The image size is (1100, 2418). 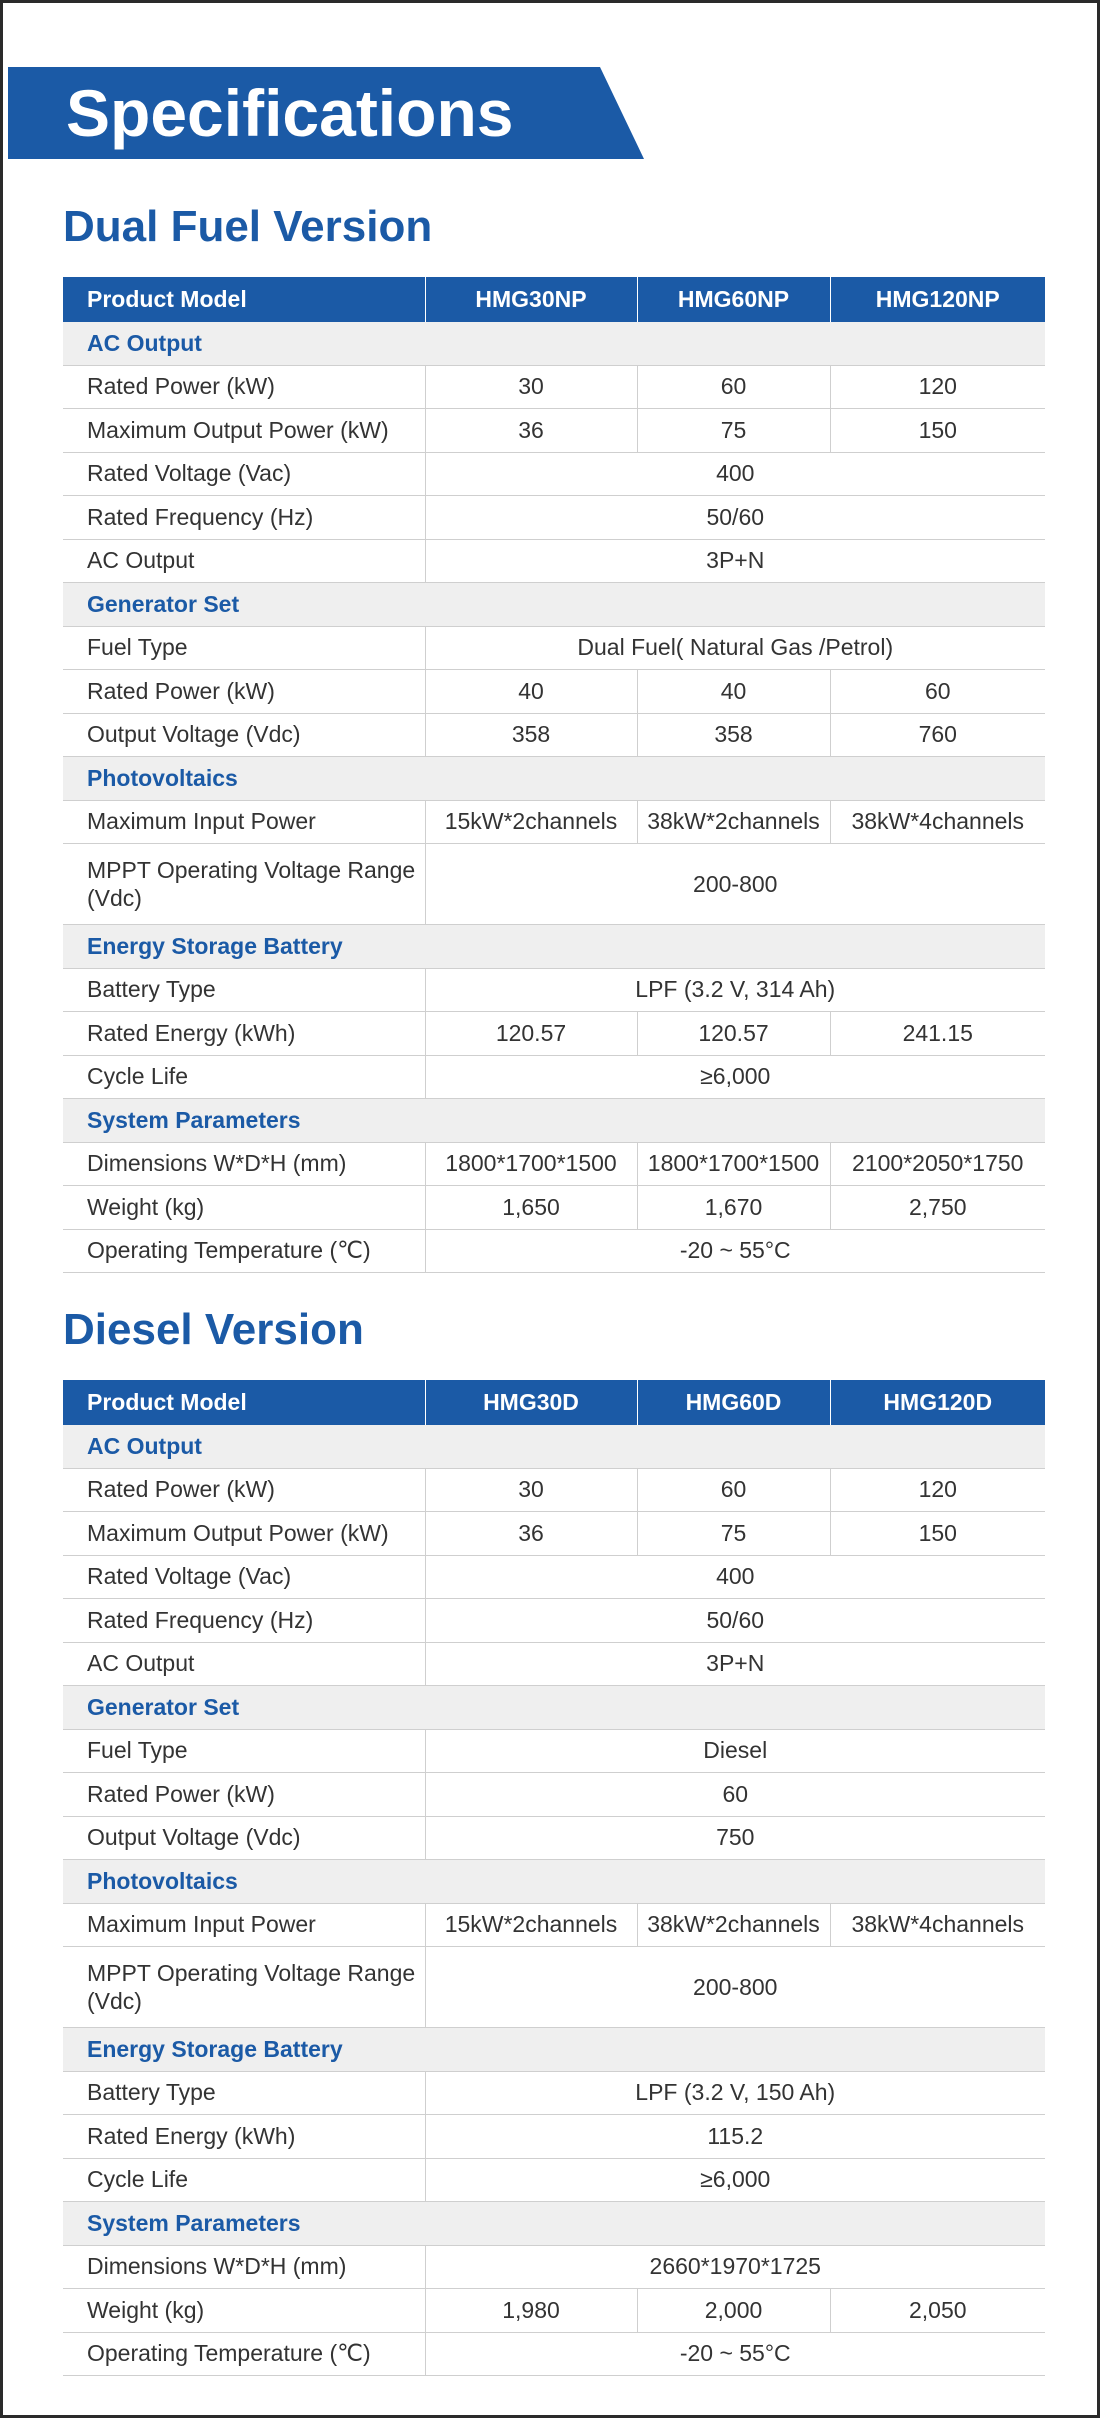 I want to click on row-label: Rated Frequency (Hz), so click(x=244, y=1620).